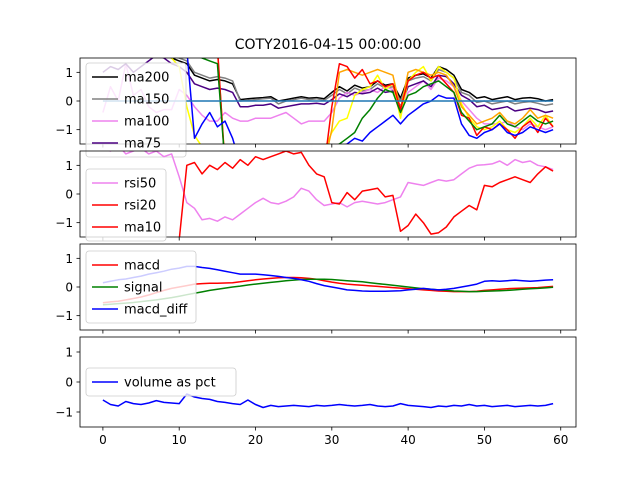  I want to click on legend: macd signal macd_diff, so click(141, 287).